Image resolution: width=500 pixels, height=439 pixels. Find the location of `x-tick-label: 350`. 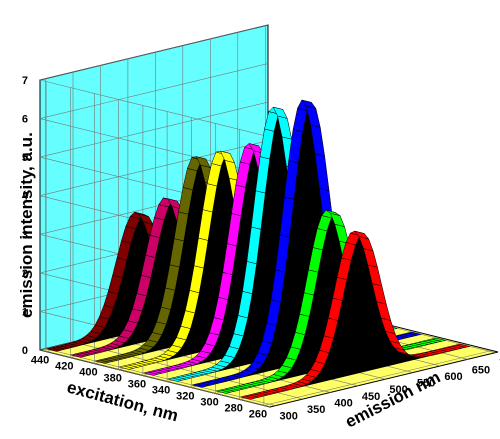

x-tick-label: 350 is located at coordinates (316, 410).